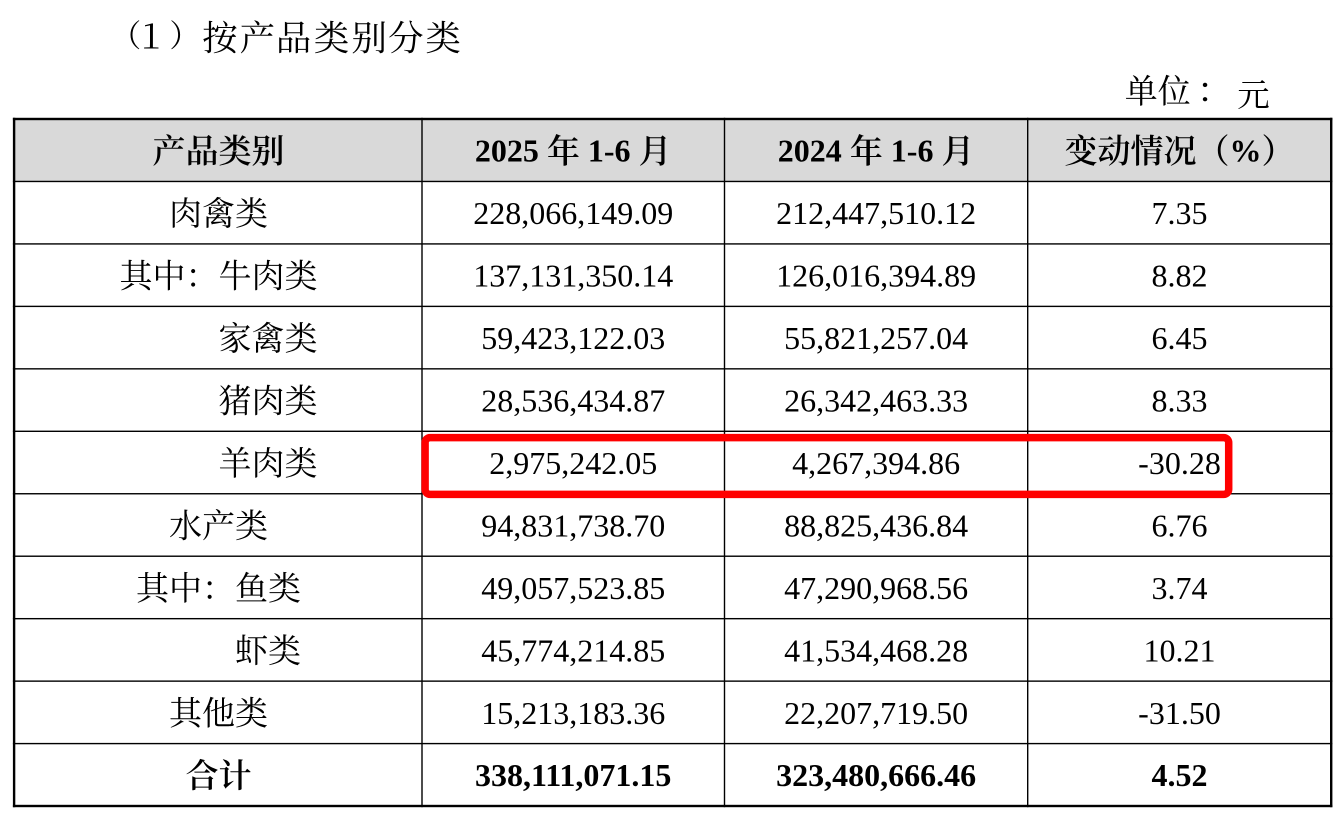 The image size is (1342, 824). Describe the element at coordinates (1180, 276) in the screenshot. I see `svg-text: 8.82` at that location.